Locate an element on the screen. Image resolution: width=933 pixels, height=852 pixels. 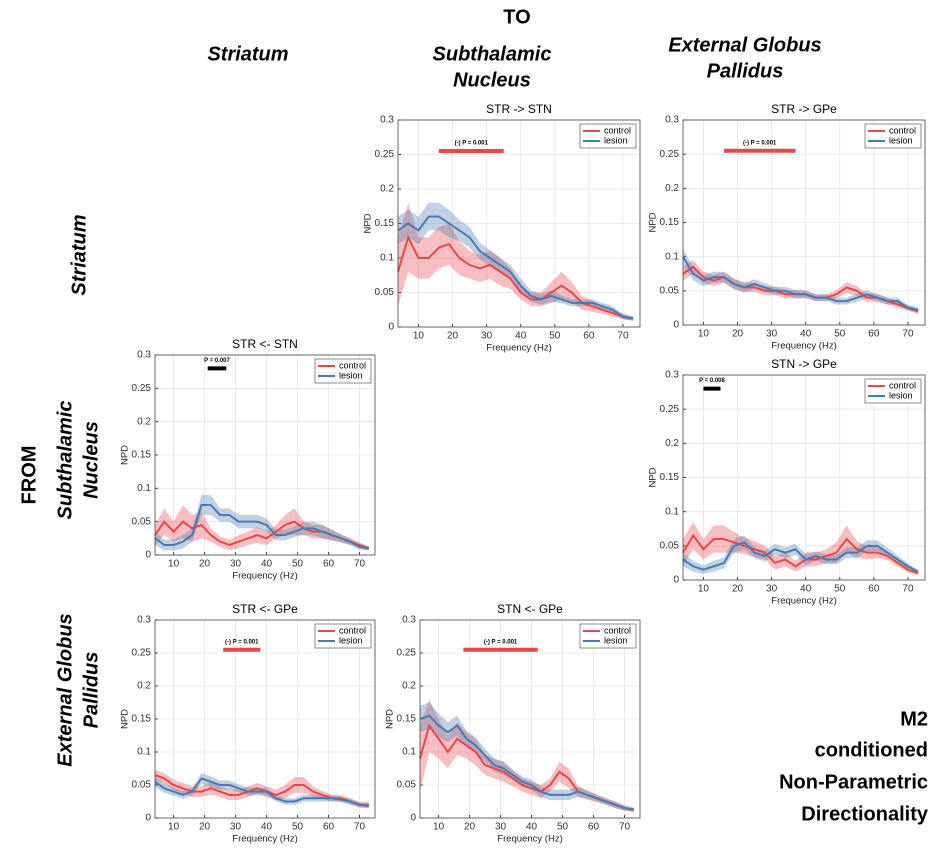
chart-title: STR <- GPe is located at coordinates (265, 609).